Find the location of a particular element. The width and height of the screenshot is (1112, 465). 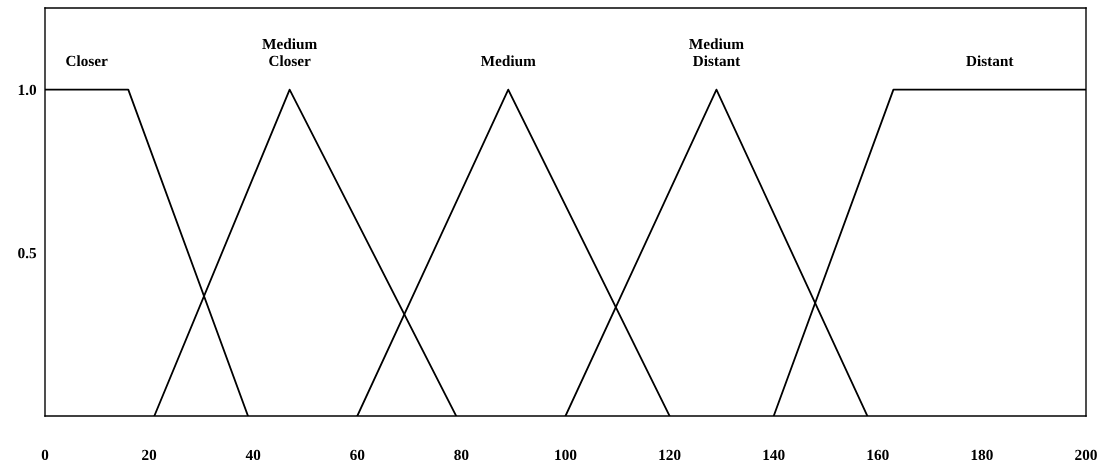

y-tick-label: 0.5 is located at coordinates (27, 253).